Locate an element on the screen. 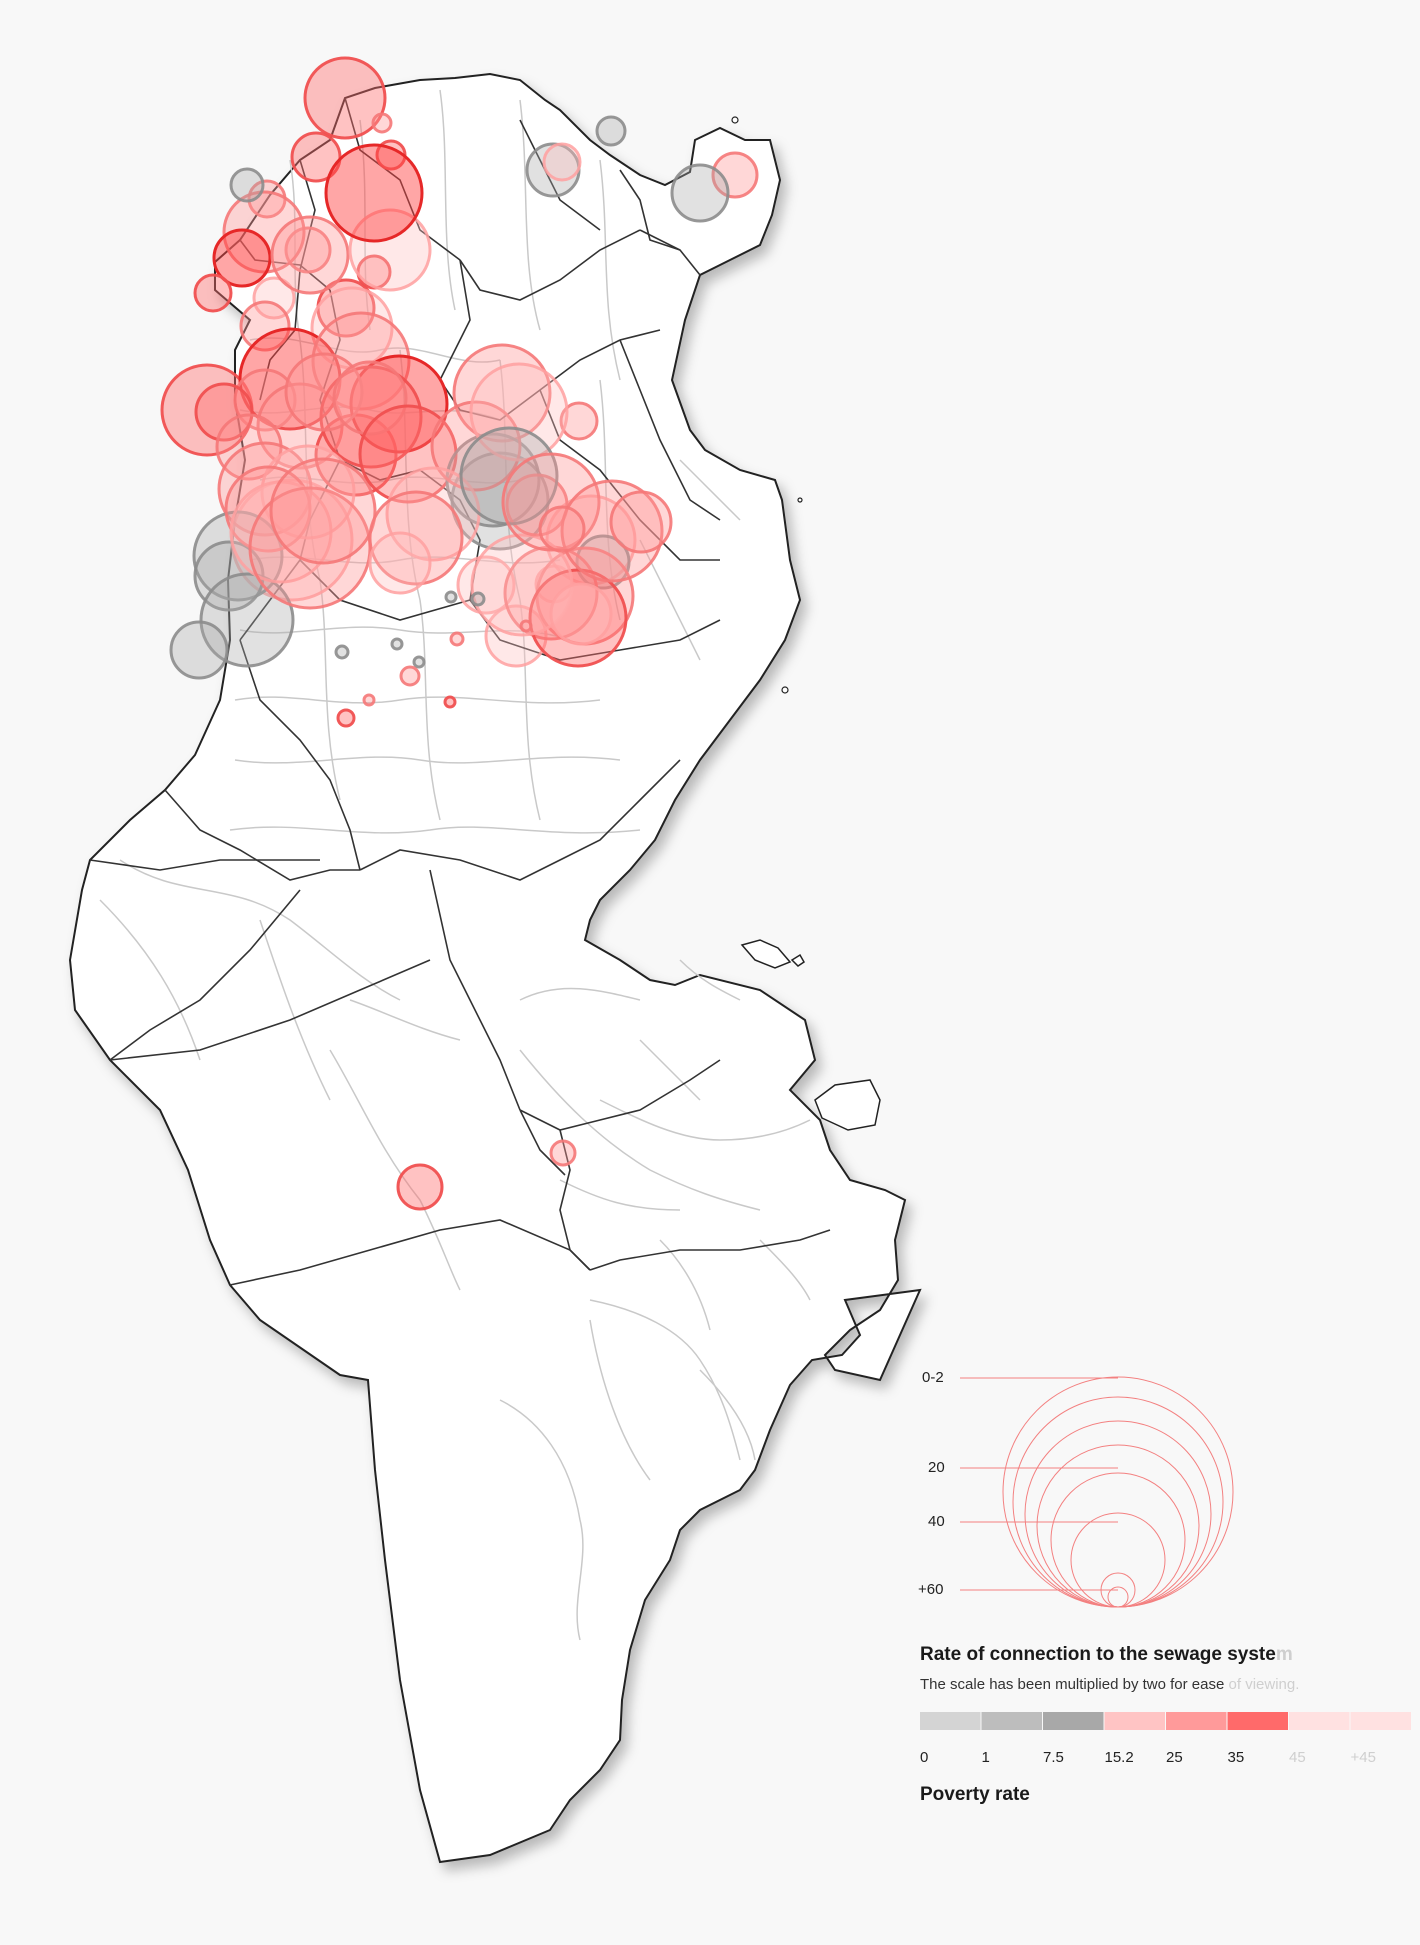 The image size is (1420, 1945). color-scale-label: 35 is located at coordinates (1236, 1757).